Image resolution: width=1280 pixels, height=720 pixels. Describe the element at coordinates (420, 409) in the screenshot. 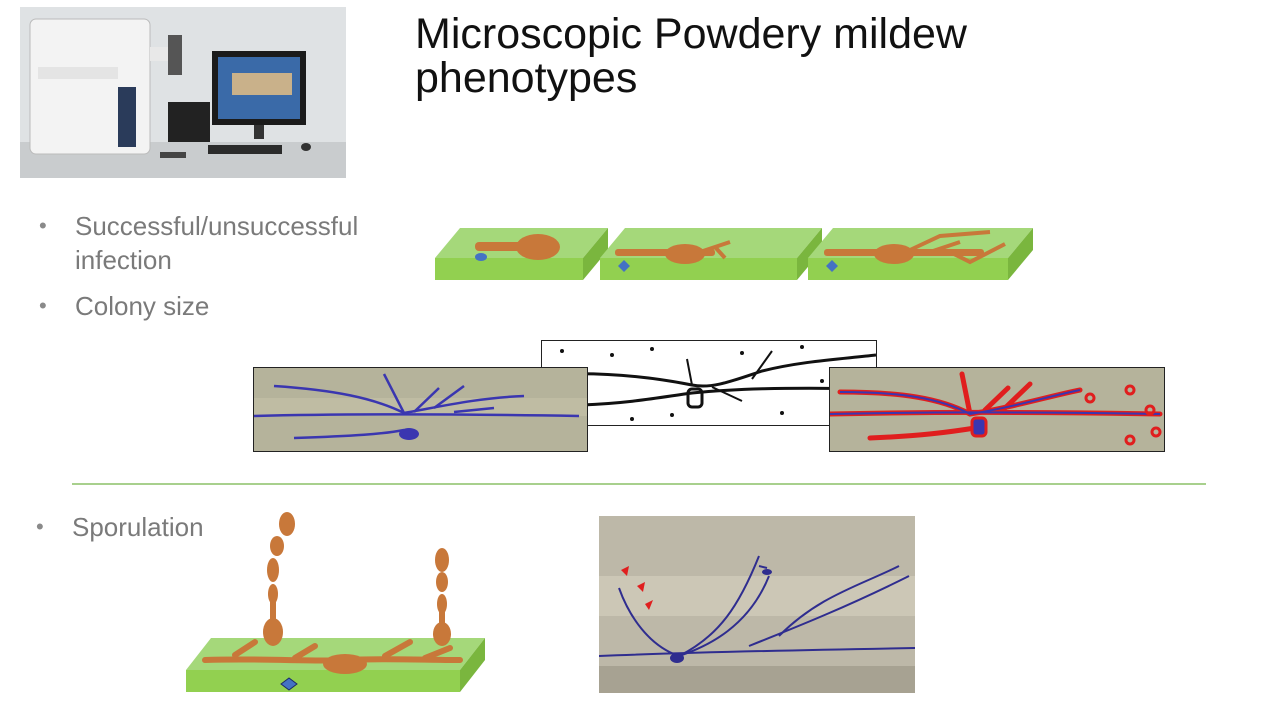

I see `stained-colony-image` at that location.